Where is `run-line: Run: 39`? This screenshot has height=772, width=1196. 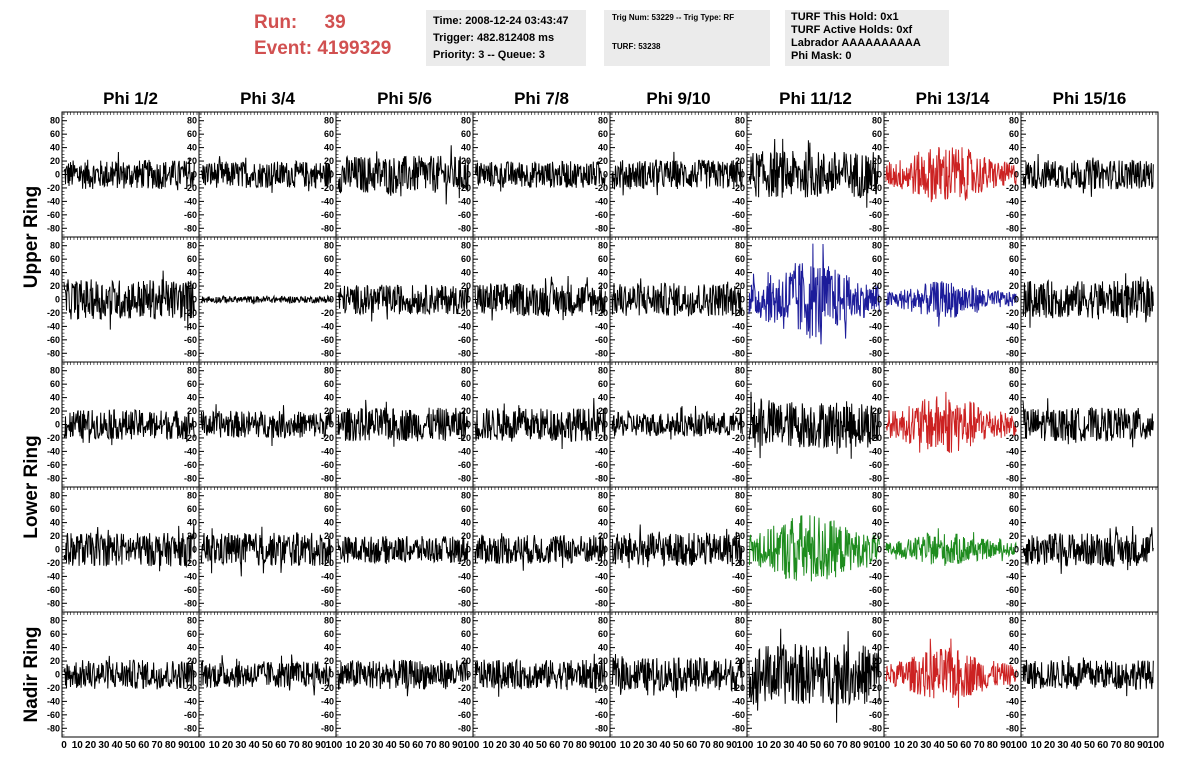
run-line: Run: 39 is located at coordinates (338, 23).